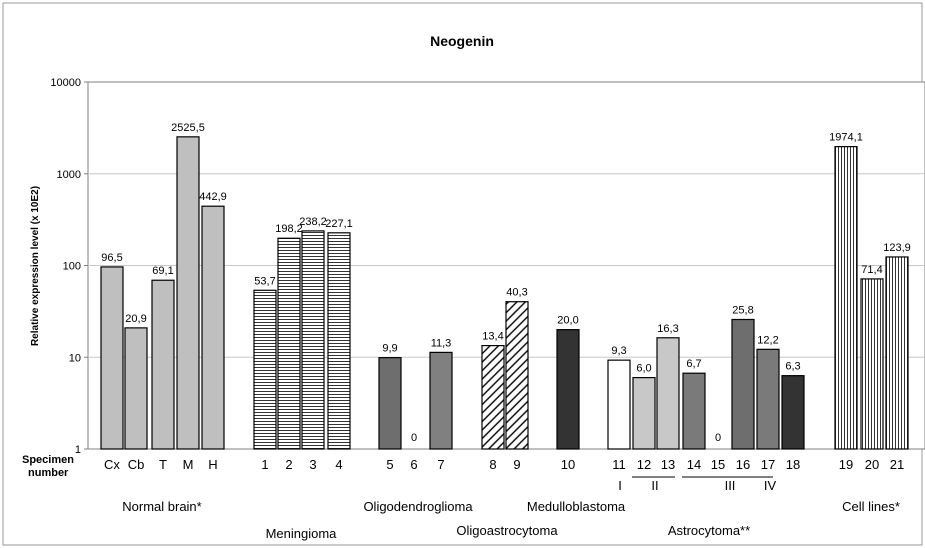 This screenshot has width=925, height=548. What do you see at coordinates (111, 258) in the screenshot?
I see `data-label-cx: 96,5` at bounding box center [111, 258].